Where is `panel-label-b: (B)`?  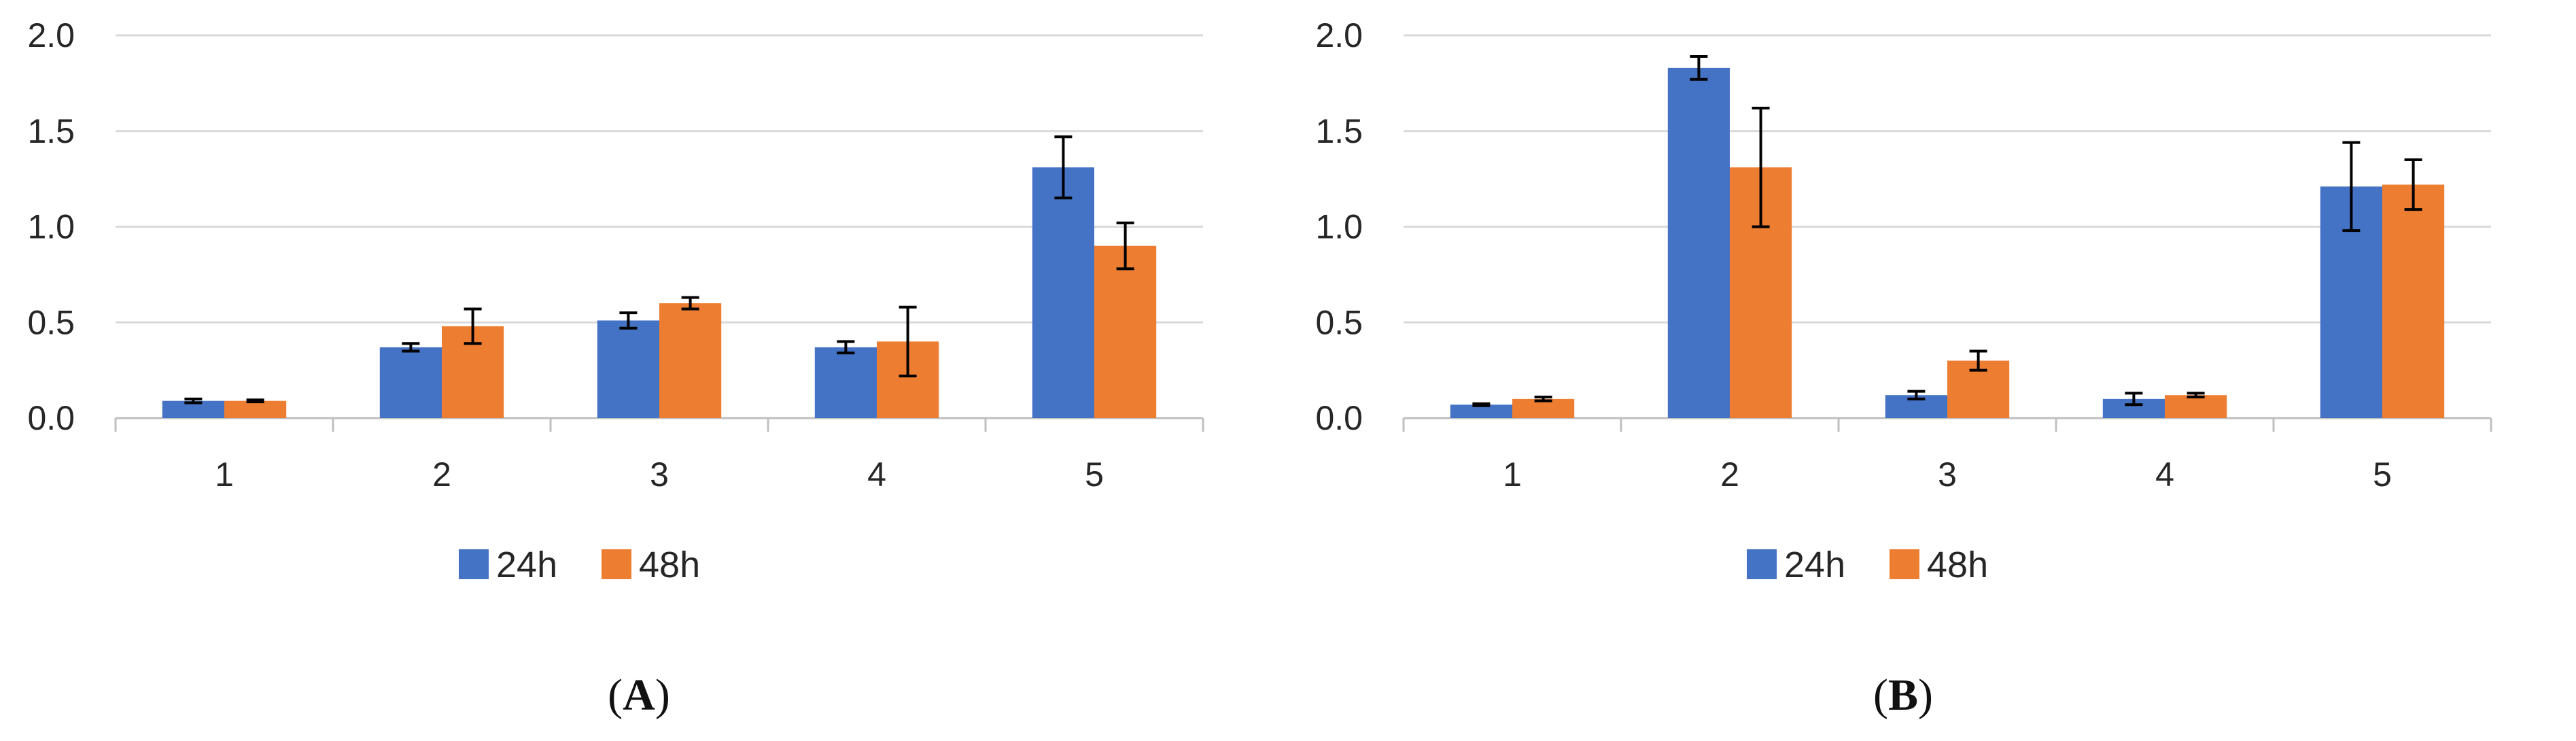 panel-label-b: (B) is located at coordinates (1903, 695).